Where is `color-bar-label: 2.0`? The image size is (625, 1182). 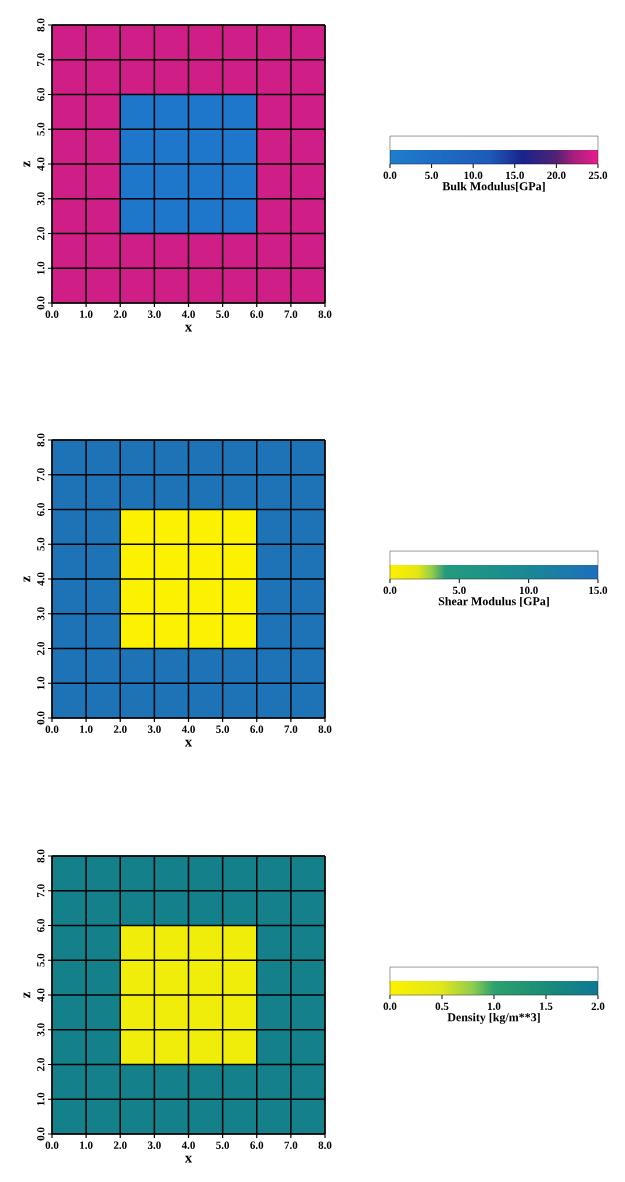
color-bar-label: 2.0 is located at coordinates (598, 1006).